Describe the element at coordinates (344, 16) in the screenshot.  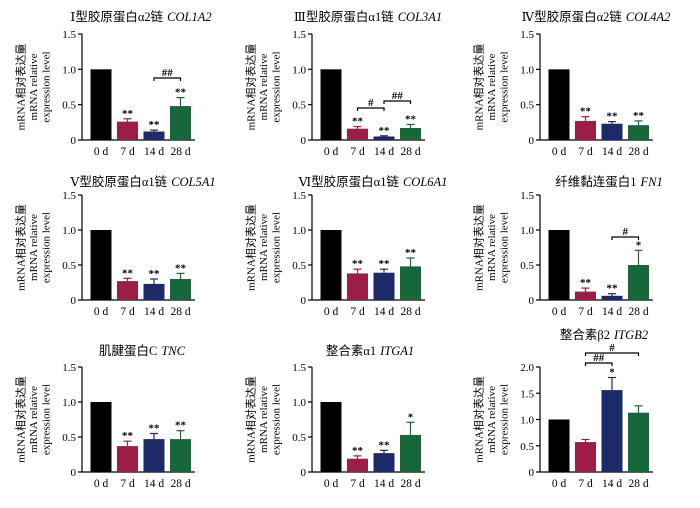
I see `chart-title-text: Ⅲ型胶原蛋白α1链` at that location.